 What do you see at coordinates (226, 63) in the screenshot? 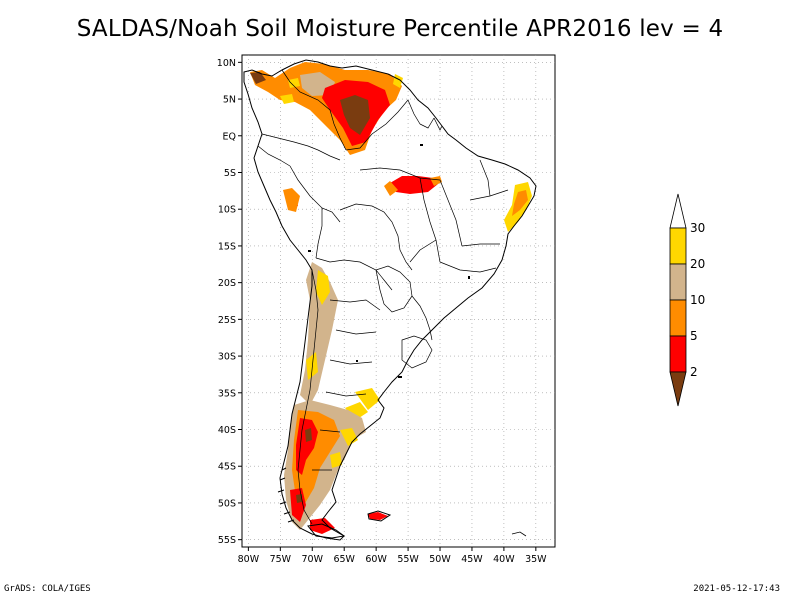
I see `lat-tick-label: 10N` at bounding box center [226, 63].